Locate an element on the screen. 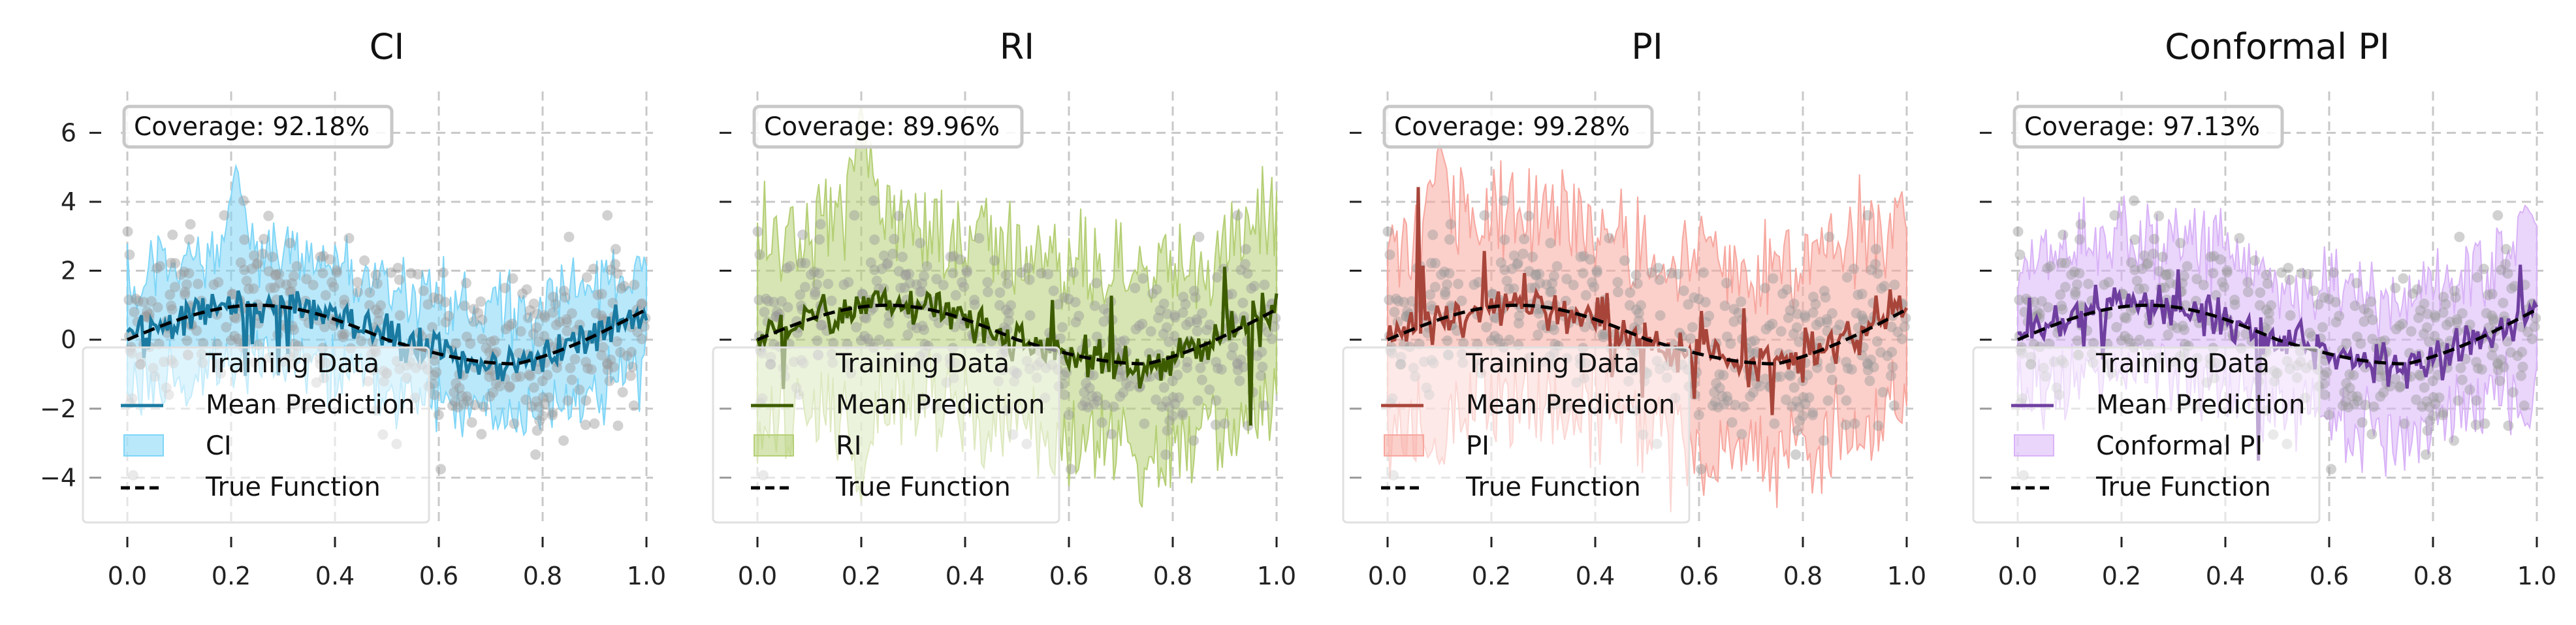 The height and width of the screenshot is (625, 2576). panel-title: RI is located at coordinates (1017, 46).